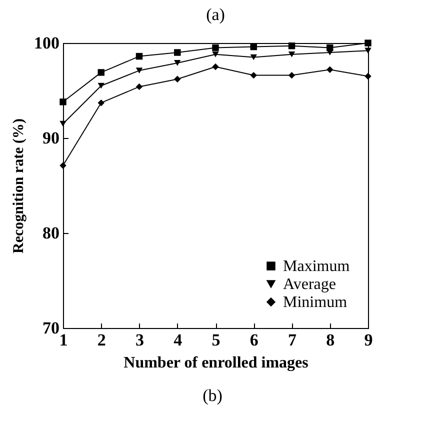 This screenshot has width=425, height=448. I want to click on x-tick-label: 7, so click(292, 340).